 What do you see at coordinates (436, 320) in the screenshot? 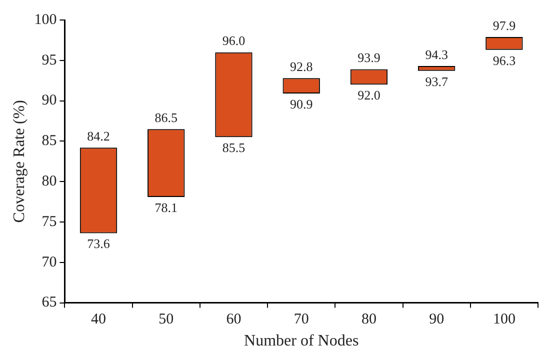
I see `x-tick-label: 90` at bounding box center [436, 320].